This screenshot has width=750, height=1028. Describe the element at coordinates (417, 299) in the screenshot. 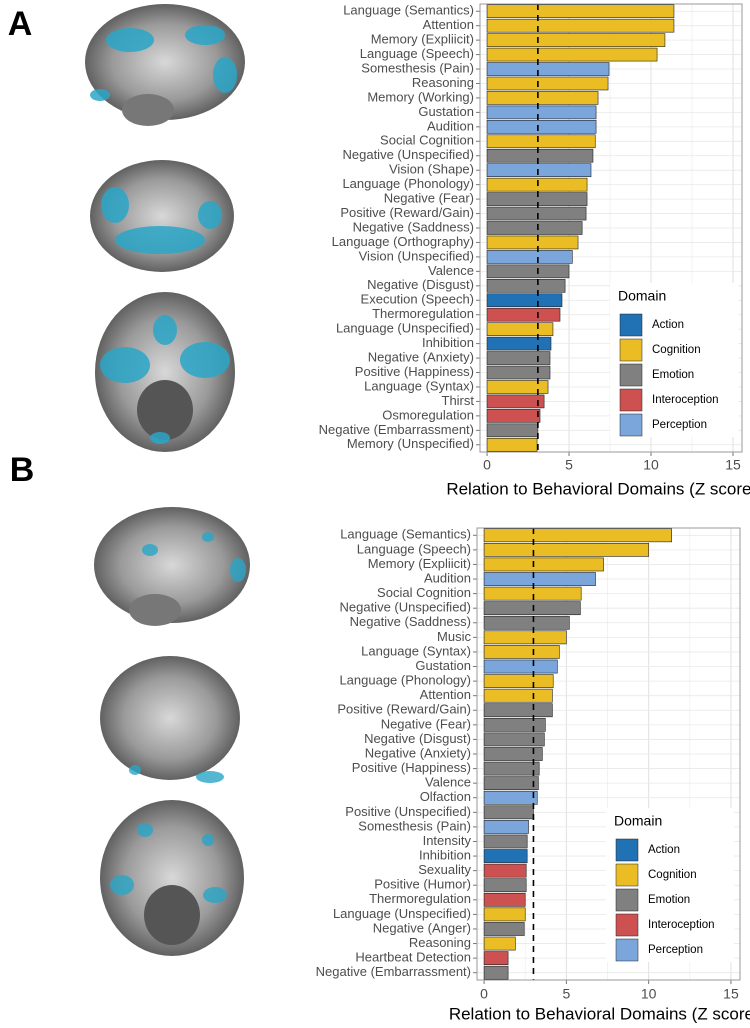

I see `category-label: Execution (Speech)` at that location.